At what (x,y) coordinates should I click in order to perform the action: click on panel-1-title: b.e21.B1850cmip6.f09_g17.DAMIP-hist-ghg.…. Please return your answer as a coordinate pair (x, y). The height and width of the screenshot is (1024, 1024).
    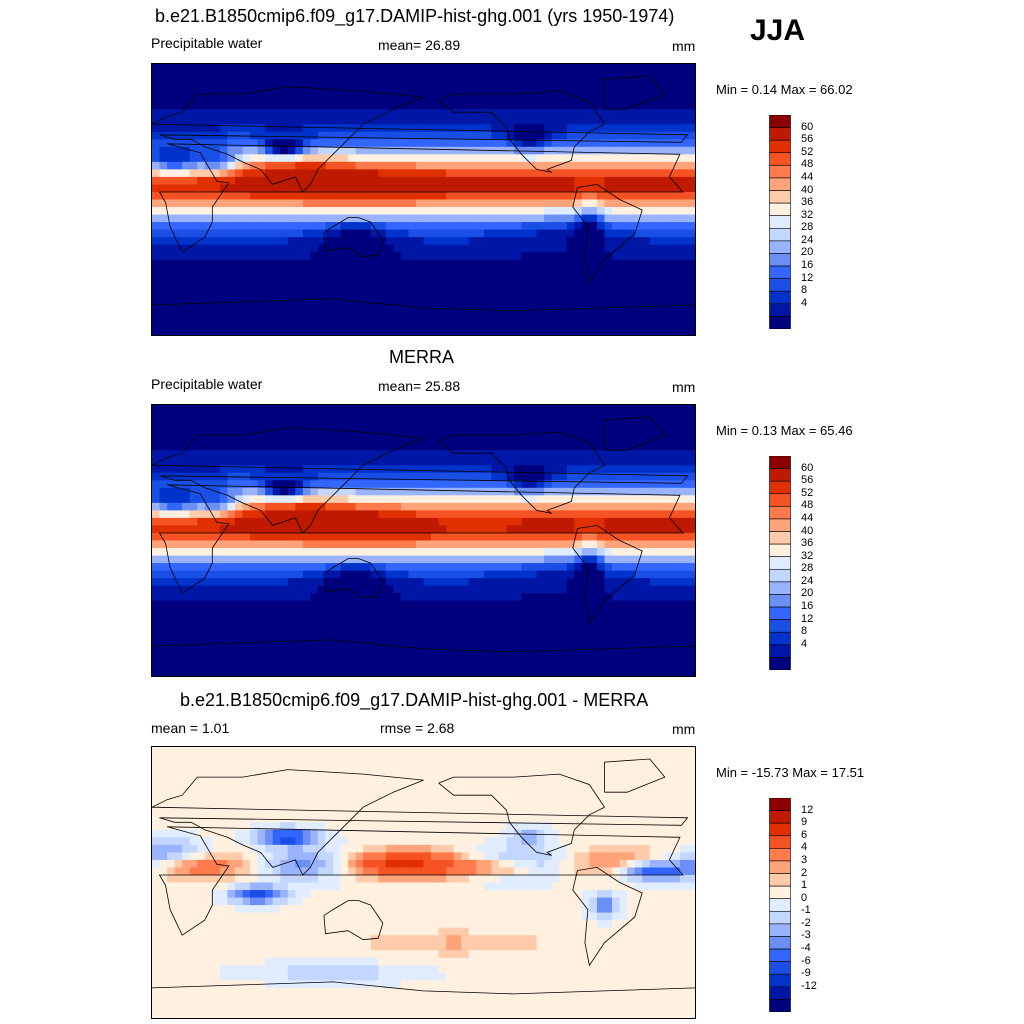
    Looking at the image, I should click on (415, 16).